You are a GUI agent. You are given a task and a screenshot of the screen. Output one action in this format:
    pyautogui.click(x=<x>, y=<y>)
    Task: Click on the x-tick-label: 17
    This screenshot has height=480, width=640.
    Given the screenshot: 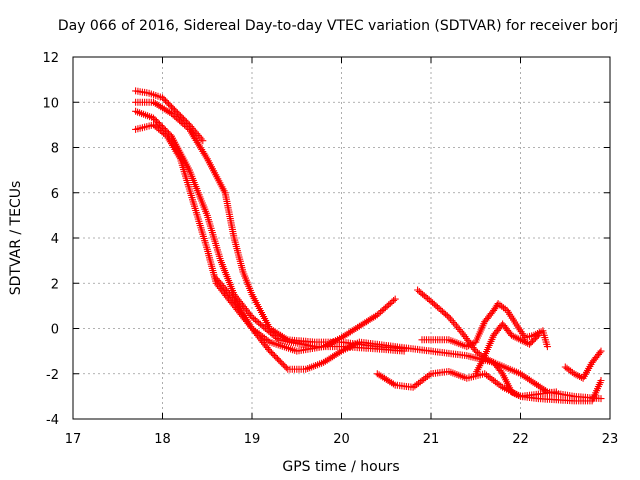 What is the action you would take?
    pyautogui.click(x=73, y=439)
    